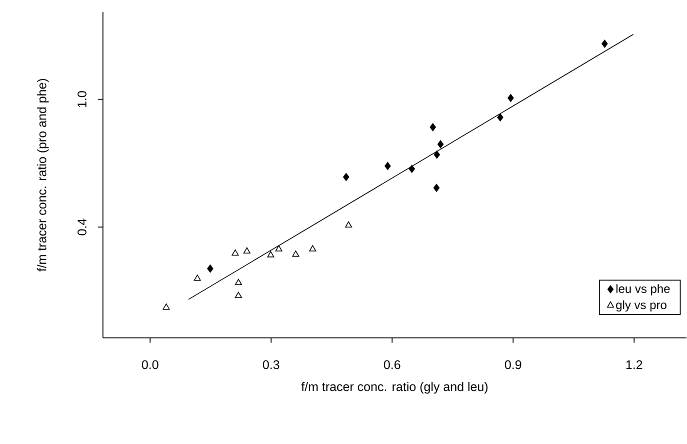 The image size is (687, 444). I want to click on y-axis-title: f/m tracer conc. ratio (pro and phe), so click(43, 175).